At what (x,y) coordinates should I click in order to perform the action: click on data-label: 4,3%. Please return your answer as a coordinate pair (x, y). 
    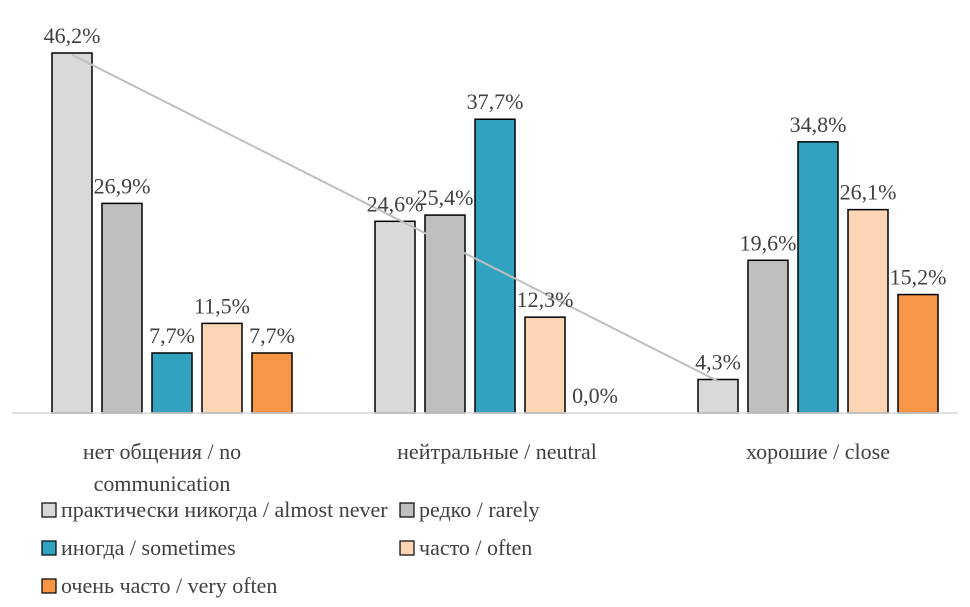
    Looking at the image, I should click on (718, 361).